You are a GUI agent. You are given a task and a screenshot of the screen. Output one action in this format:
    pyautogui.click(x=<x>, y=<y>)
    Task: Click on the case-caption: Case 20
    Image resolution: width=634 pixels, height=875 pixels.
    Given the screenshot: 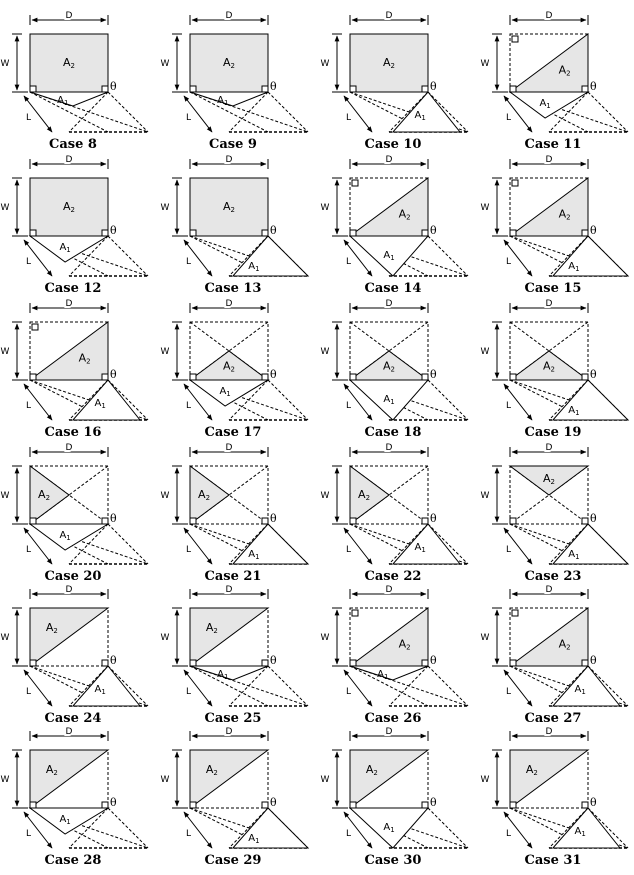 What is the action you would take?
    pyautogui.click(x=73, y=576)
    